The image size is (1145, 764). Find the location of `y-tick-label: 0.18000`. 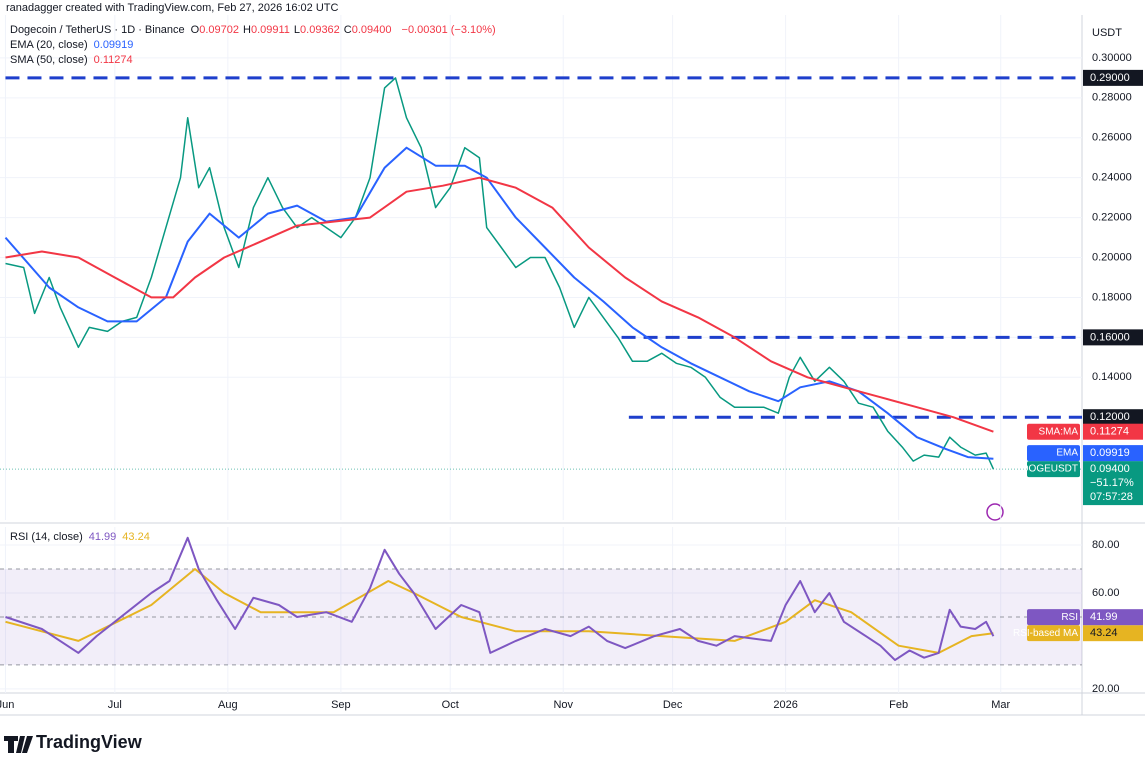

y-tick-label: 0.18000 is located at coordinates (1112, 297).